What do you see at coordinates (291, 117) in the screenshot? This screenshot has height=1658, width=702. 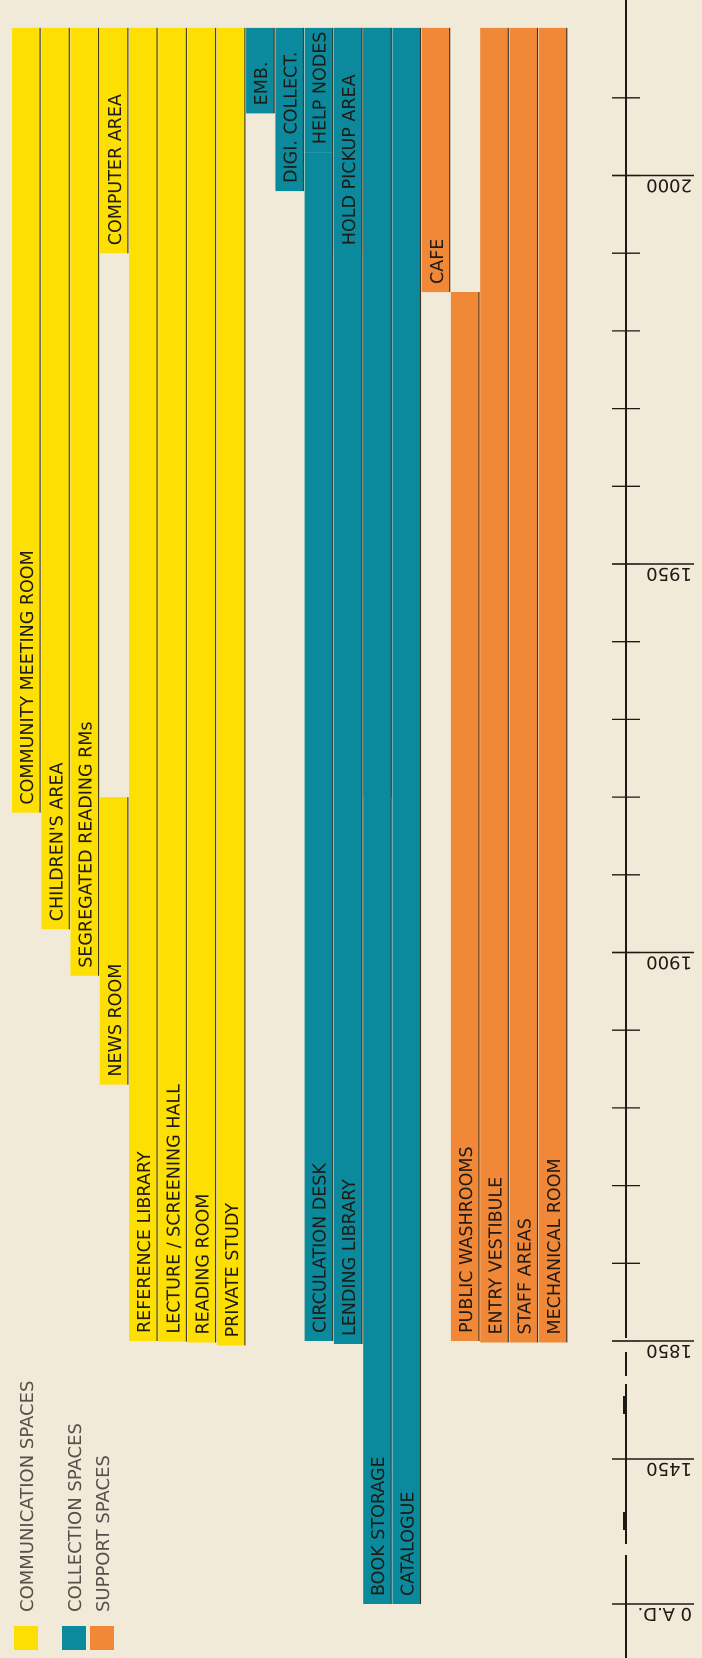 I see `bar-label-digi-collect: DIGI. COLLECT.` at bounding box center [291, 117].